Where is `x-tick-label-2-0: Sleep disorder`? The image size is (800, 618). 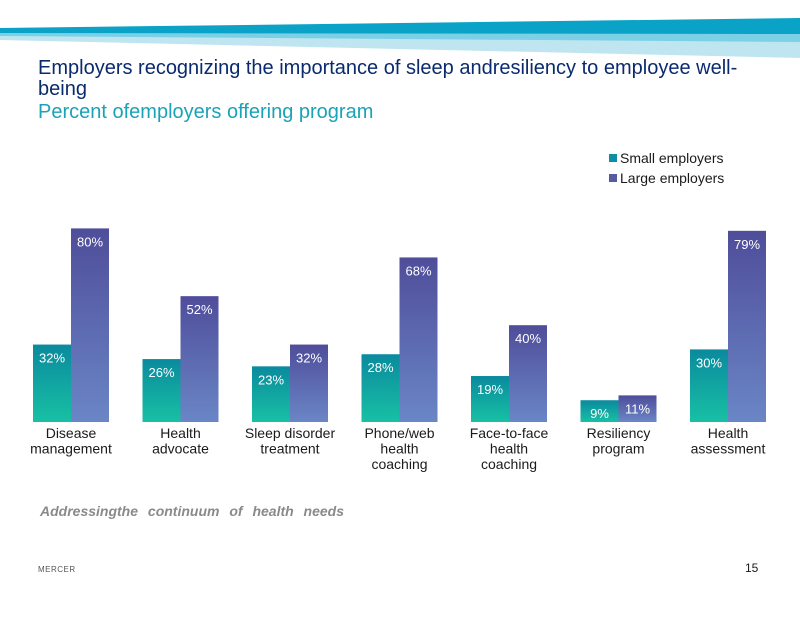
x-tick-label-2-0: Sleep disorder is located at coordinates (290, 433).